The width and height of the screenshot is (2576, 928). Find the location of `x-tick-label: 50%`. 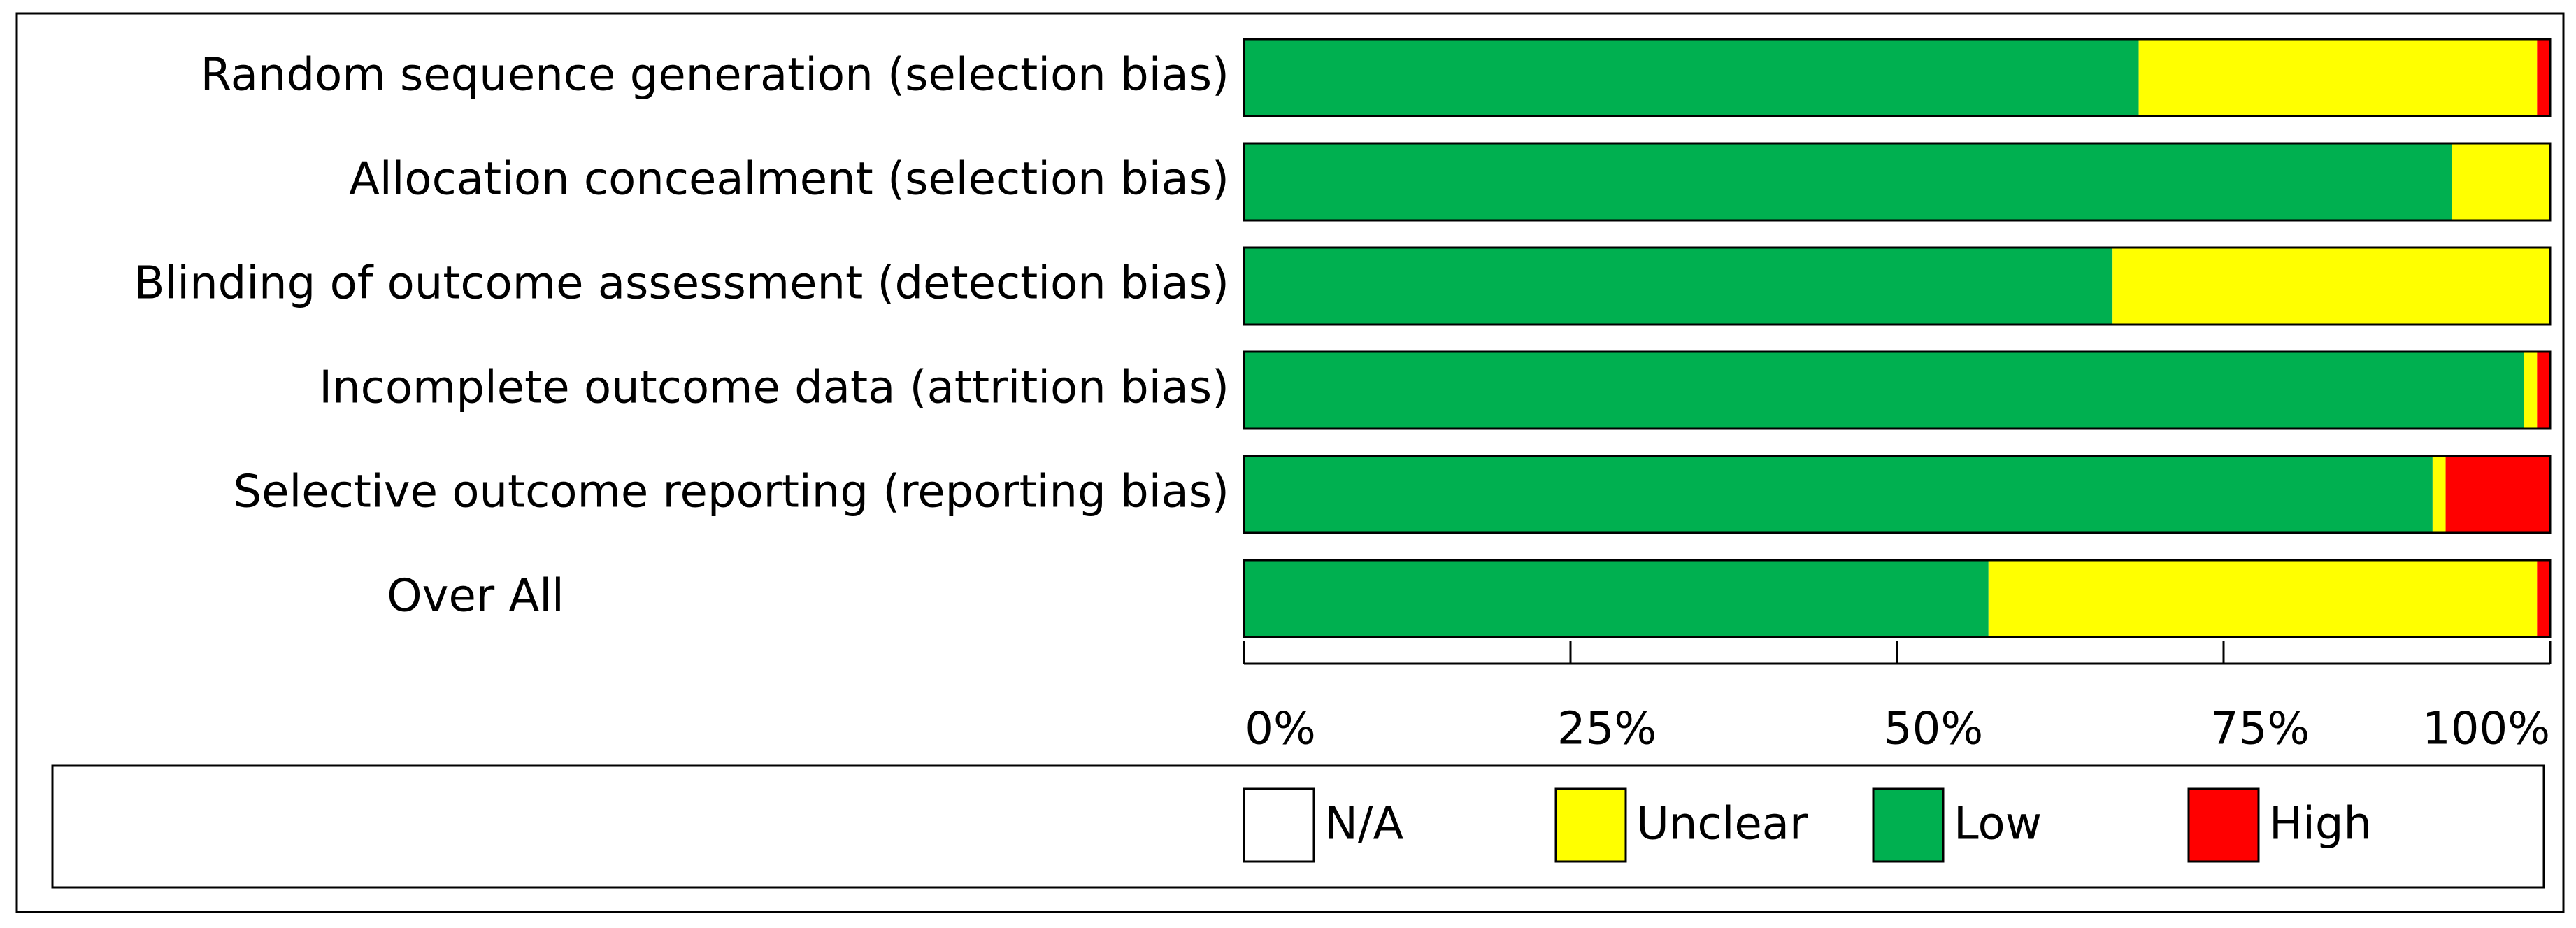

x-tick-label: 50% is located at coordinates (1933, 729).